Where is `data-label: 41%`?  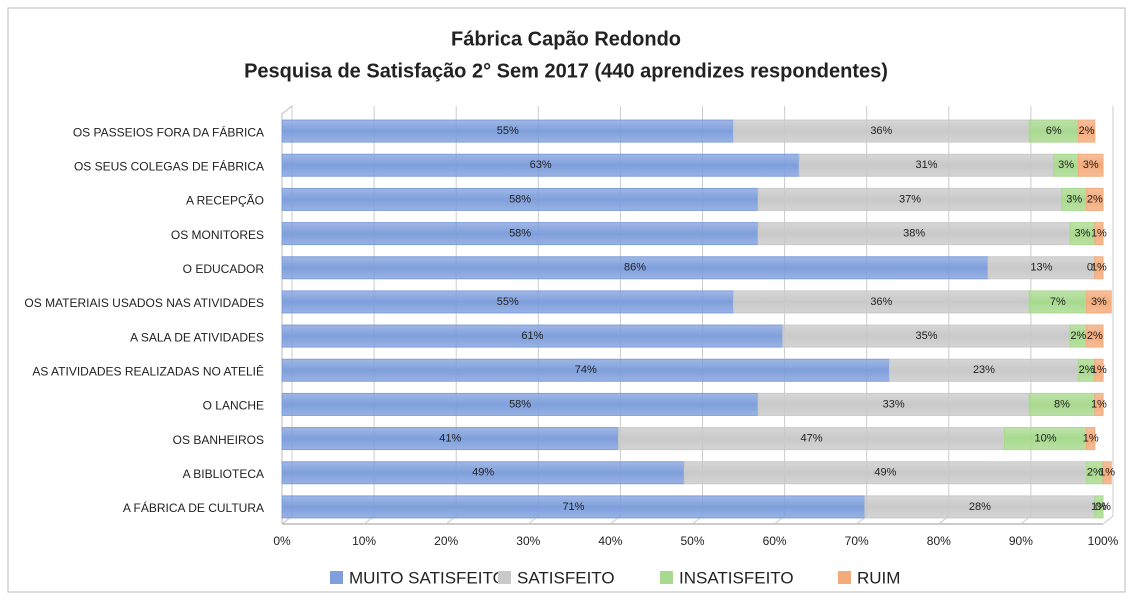 data-label: 41% is located at coordinates (450, 438).